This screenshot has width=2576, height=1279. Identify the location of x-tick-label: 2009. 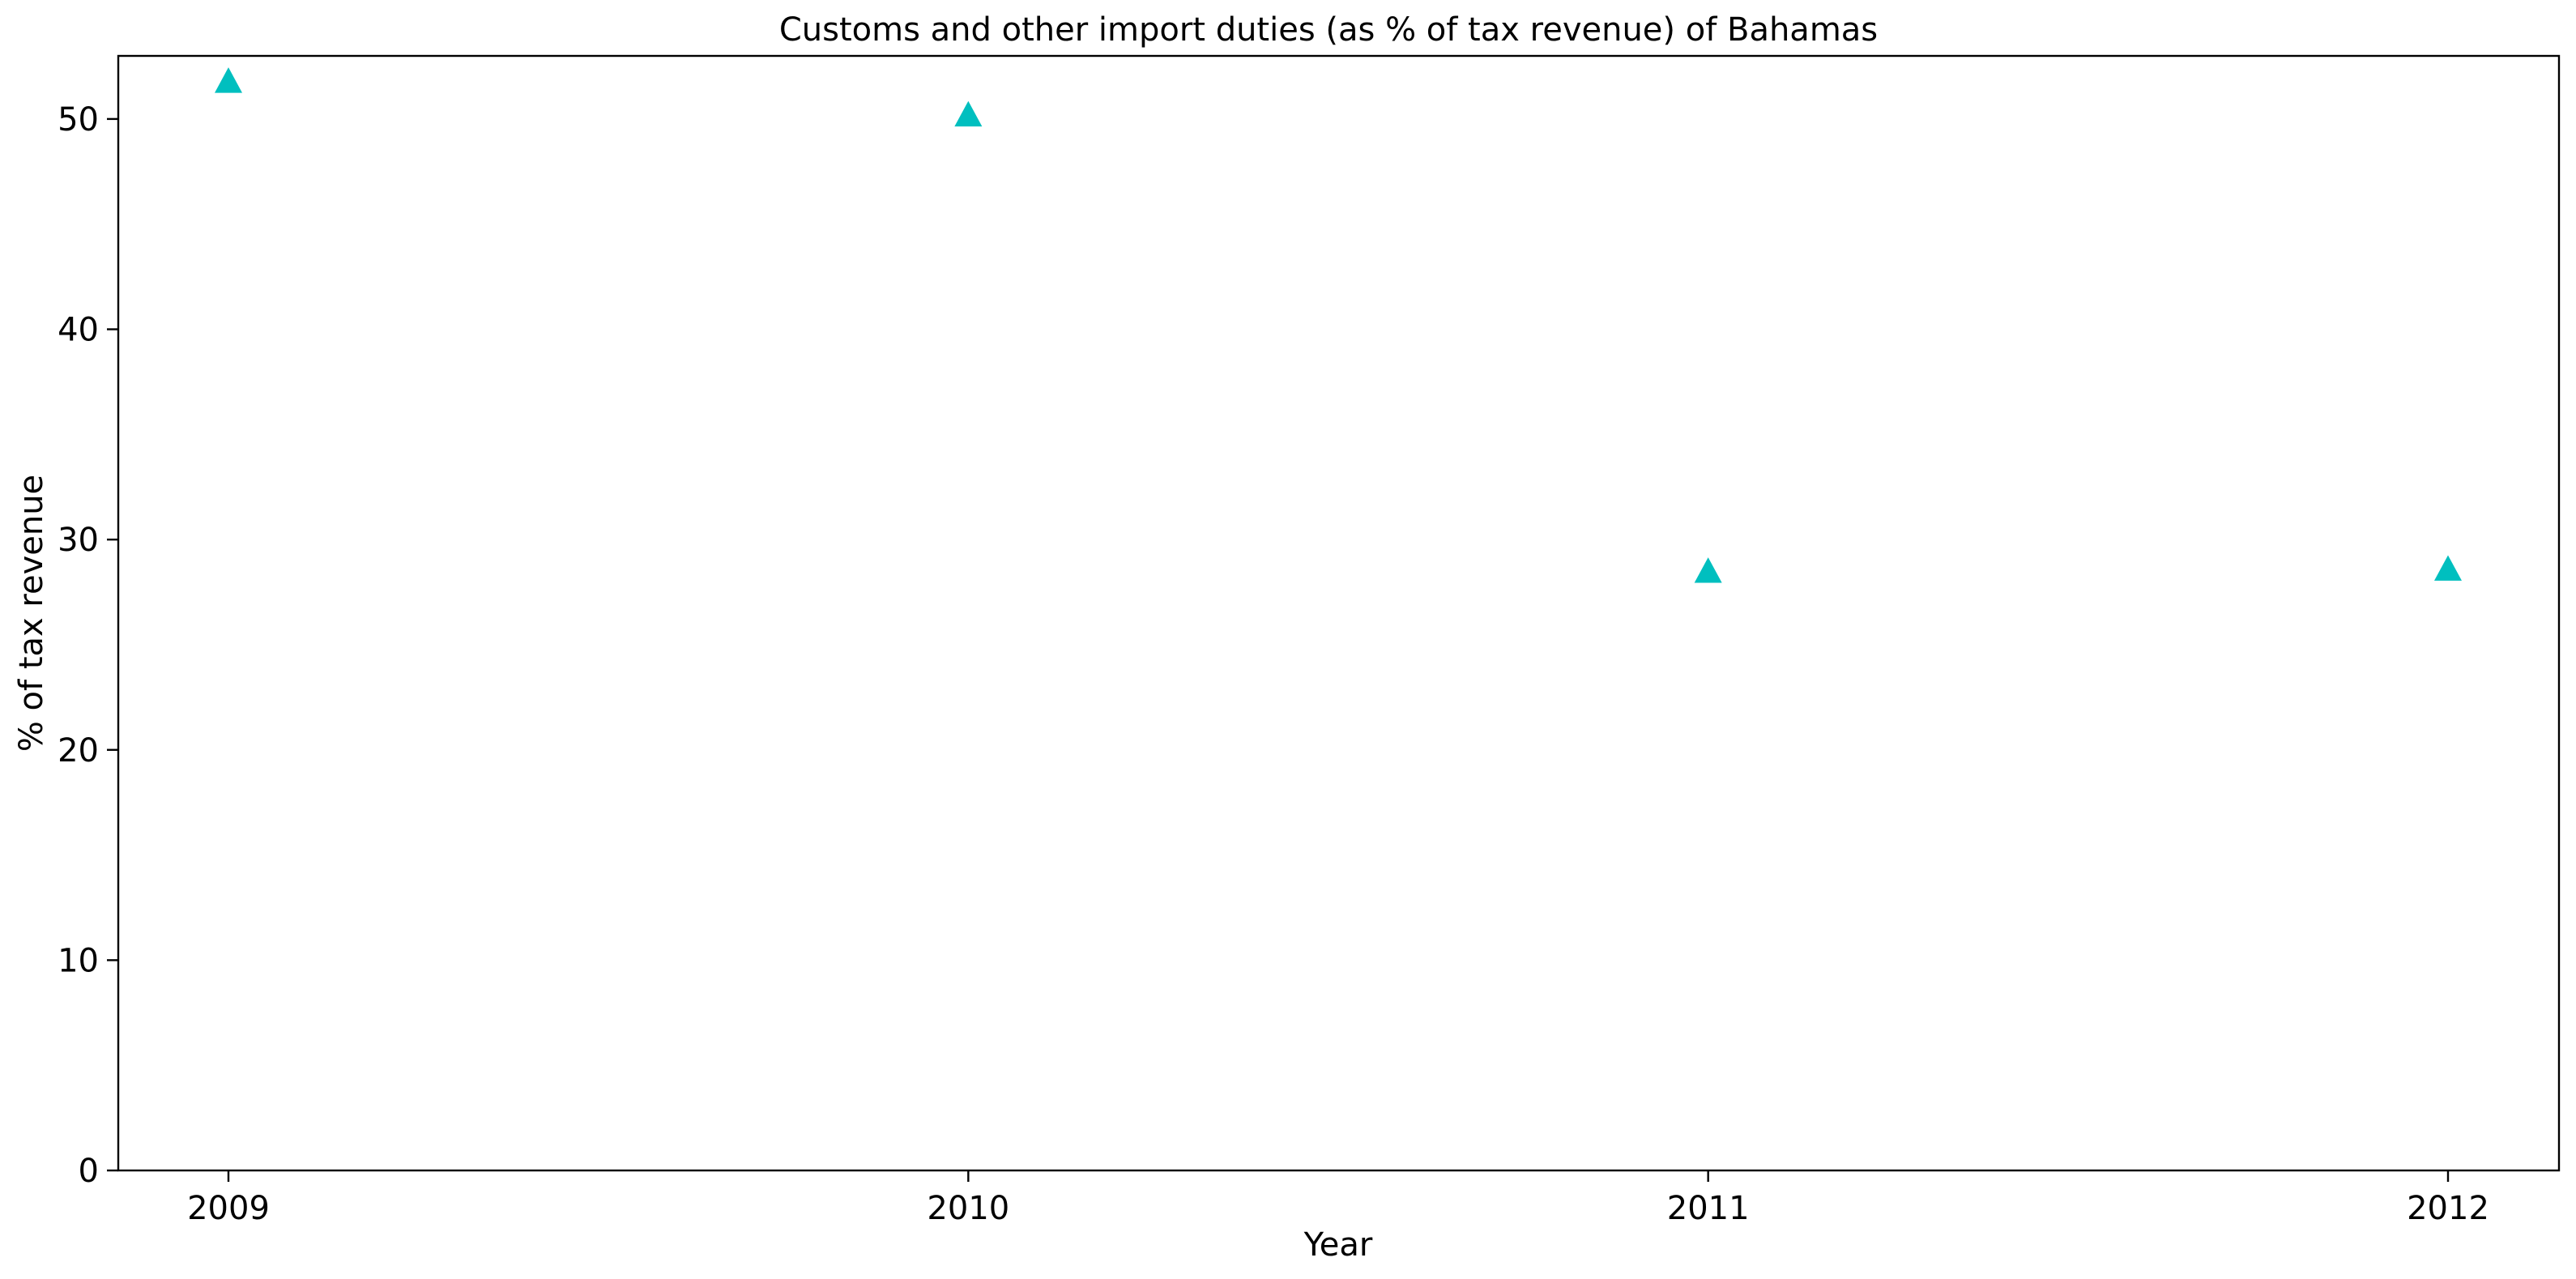
(229, 1208).